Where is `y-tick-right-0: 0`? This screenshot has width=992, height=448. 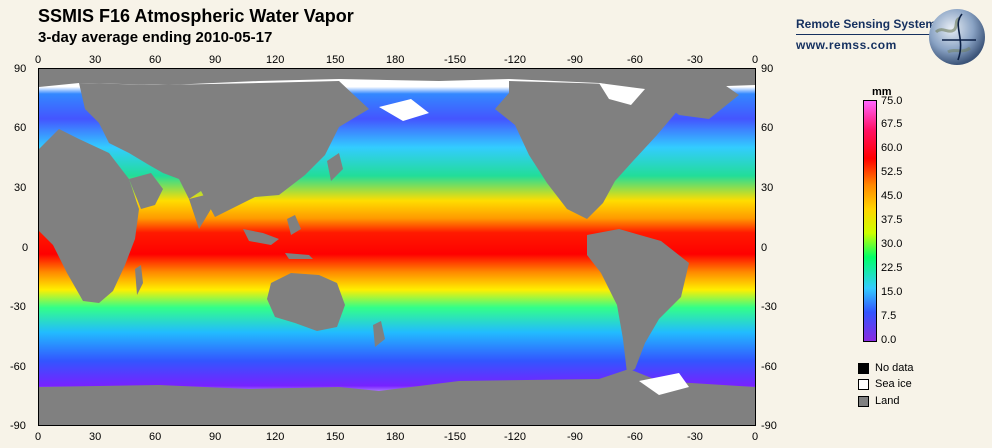
y-tick-right-0: 0 is located at coordinates (764, 248).